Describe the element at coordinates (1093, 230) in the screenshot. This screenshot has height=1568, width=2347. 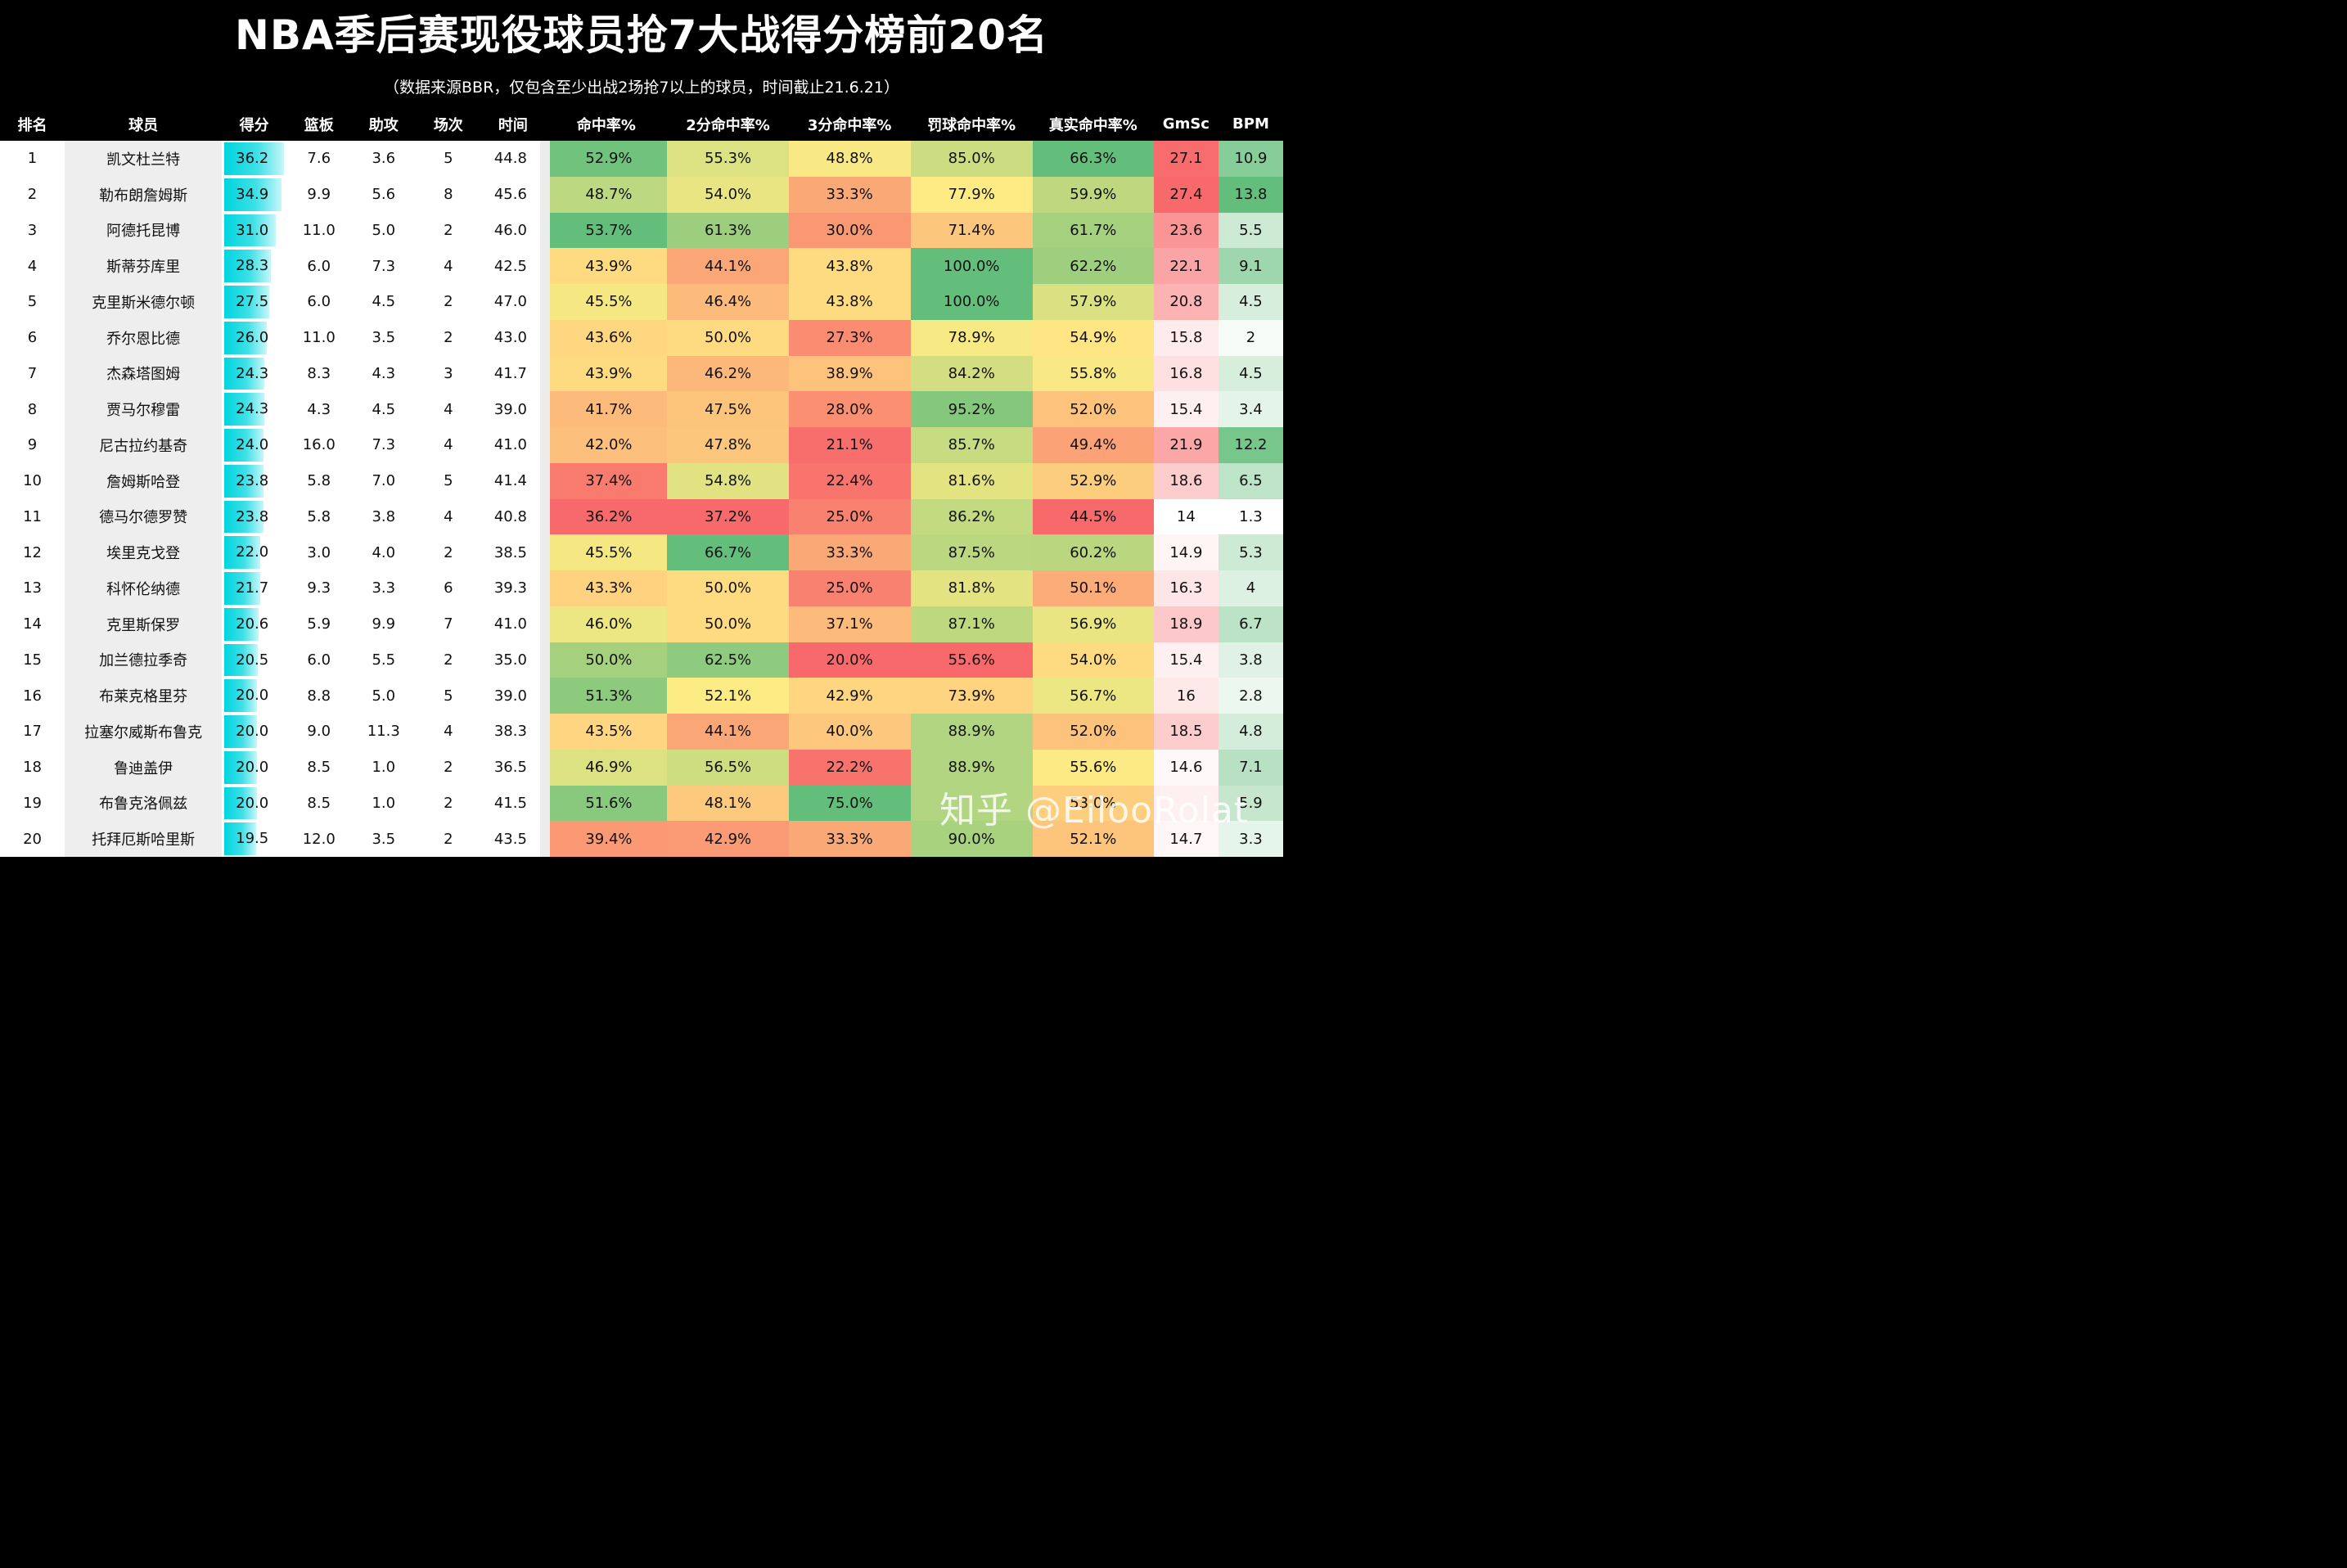
I see `cell-ts-pct: 61.7%` at that location.